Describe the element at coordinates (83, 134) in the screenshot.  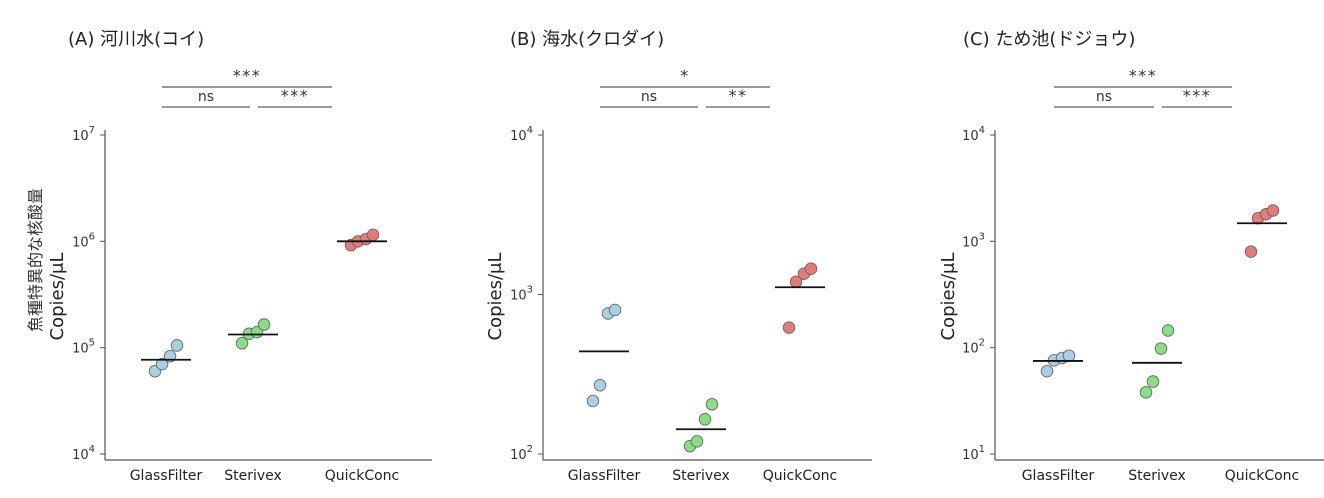
I see `y-tick-label: 10⁷` at that location.